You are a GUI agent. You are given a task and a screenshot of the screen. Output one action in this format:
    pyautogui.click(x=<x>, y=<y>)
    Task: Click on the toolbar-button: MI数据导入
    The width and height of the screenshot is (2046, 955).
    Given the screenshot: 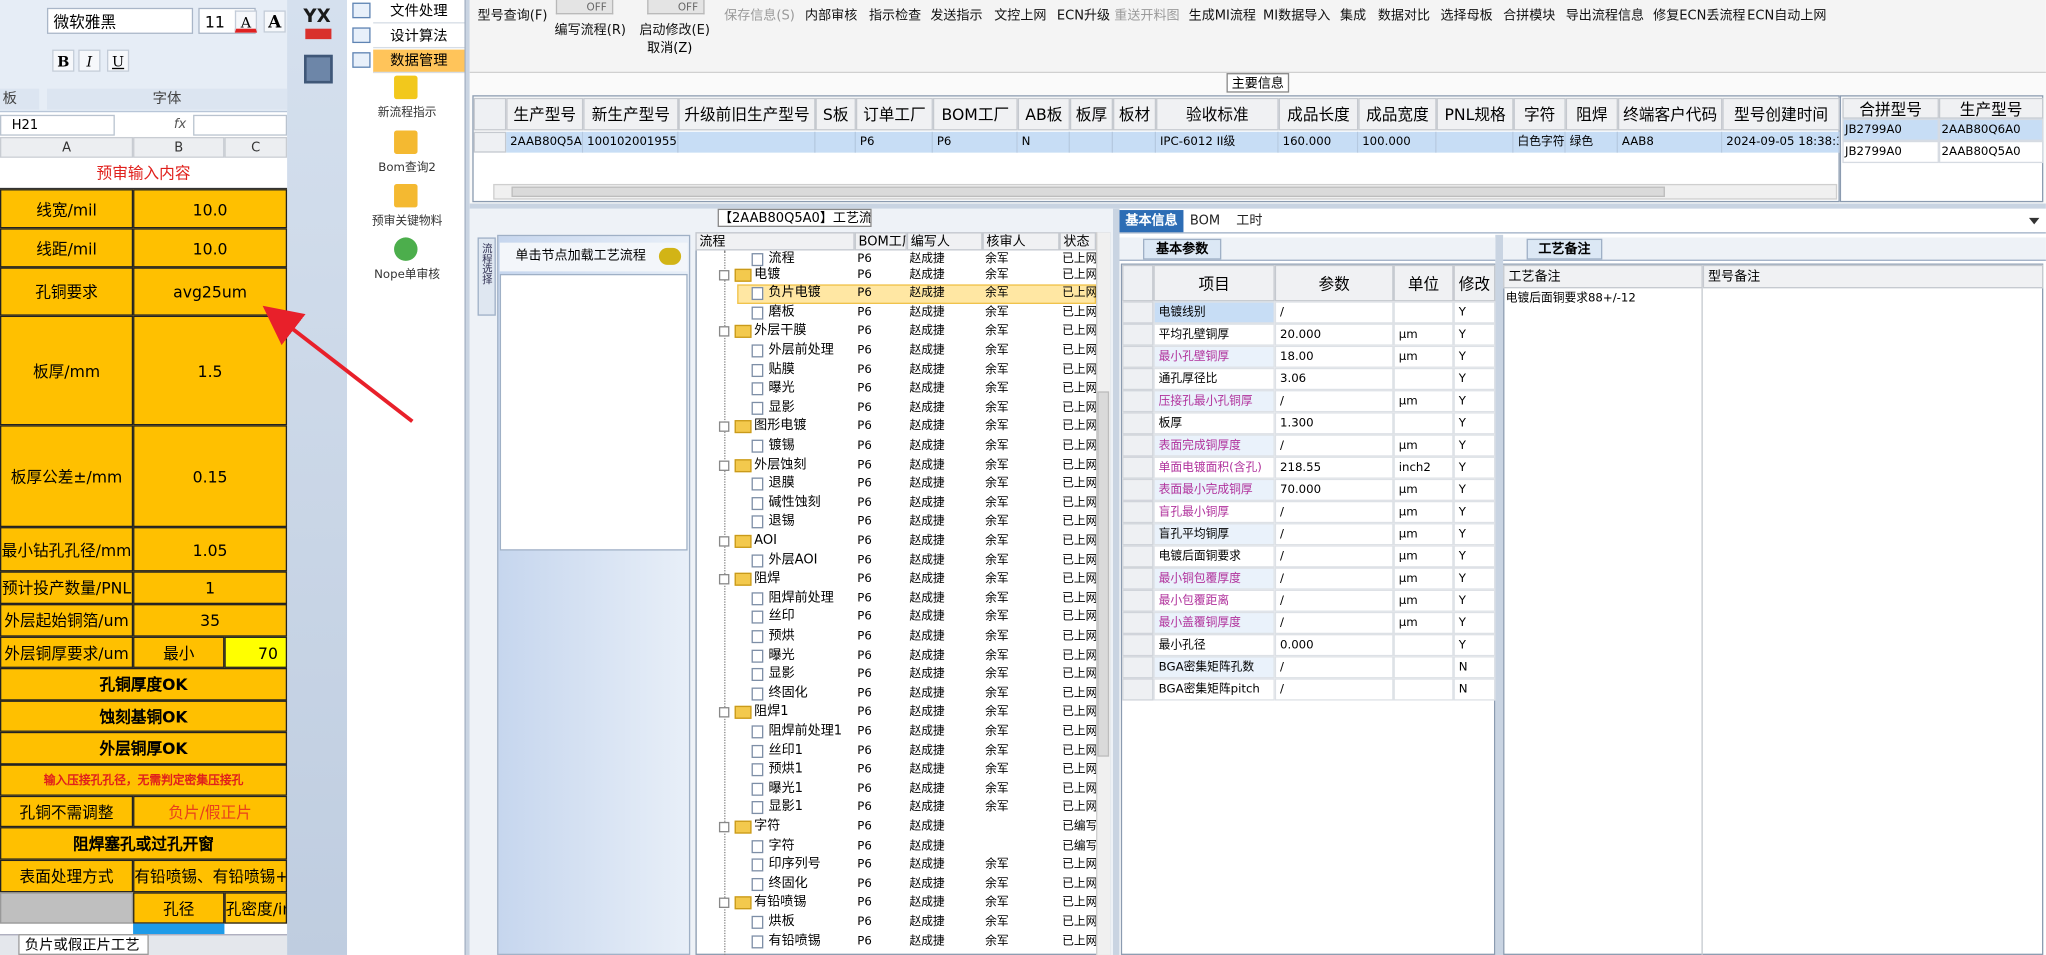 What is the action you would take?
    pyautogui.click(x=1297, y=16)
    